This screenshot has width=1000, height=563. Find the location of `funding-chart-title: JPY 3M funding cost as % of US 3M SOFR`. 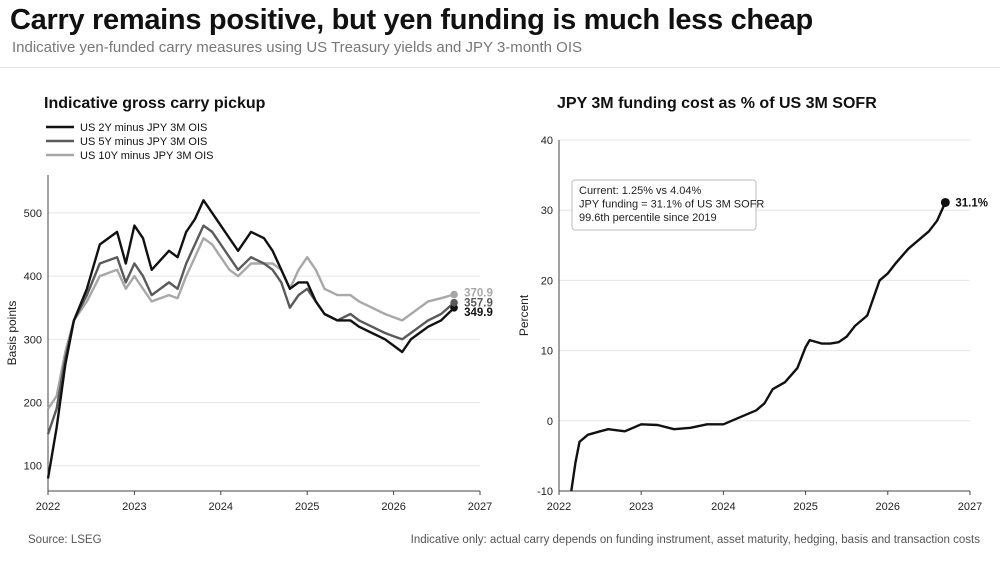

funding-chart-title: JPY 3M funding cost as % of US 3M SOFR is located at coordinates (717, 103).